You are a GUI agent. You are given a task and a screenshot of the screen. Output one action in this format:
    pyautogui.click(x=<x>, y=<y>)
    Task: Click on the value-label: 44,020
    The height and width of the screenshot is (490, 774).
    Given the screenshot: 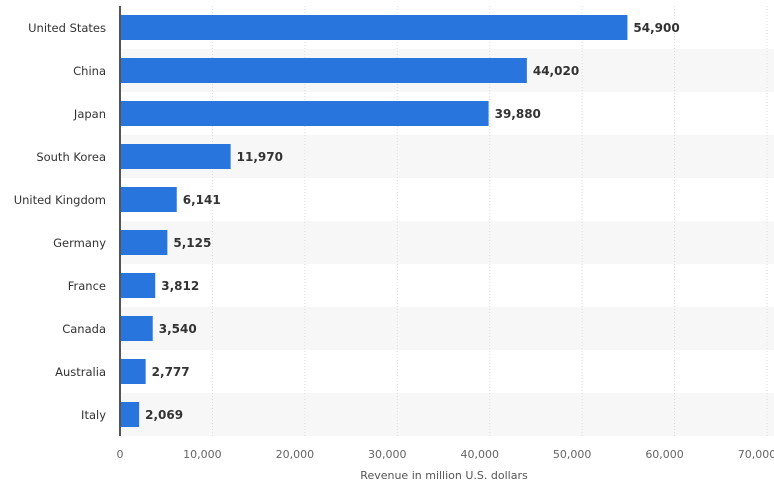 What is the action you would take?
    pyautogui.click(x=556, y=71)
    